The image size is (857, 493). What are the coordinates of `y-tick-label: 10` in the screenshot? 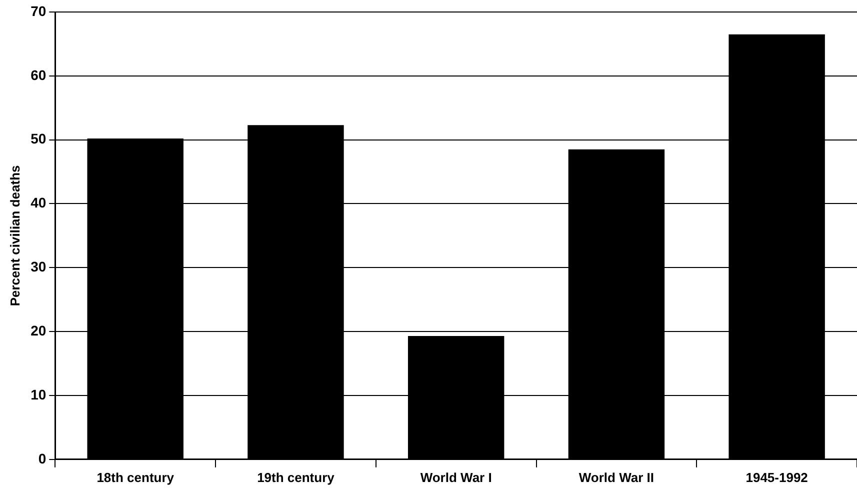 It's located at (38, 394).